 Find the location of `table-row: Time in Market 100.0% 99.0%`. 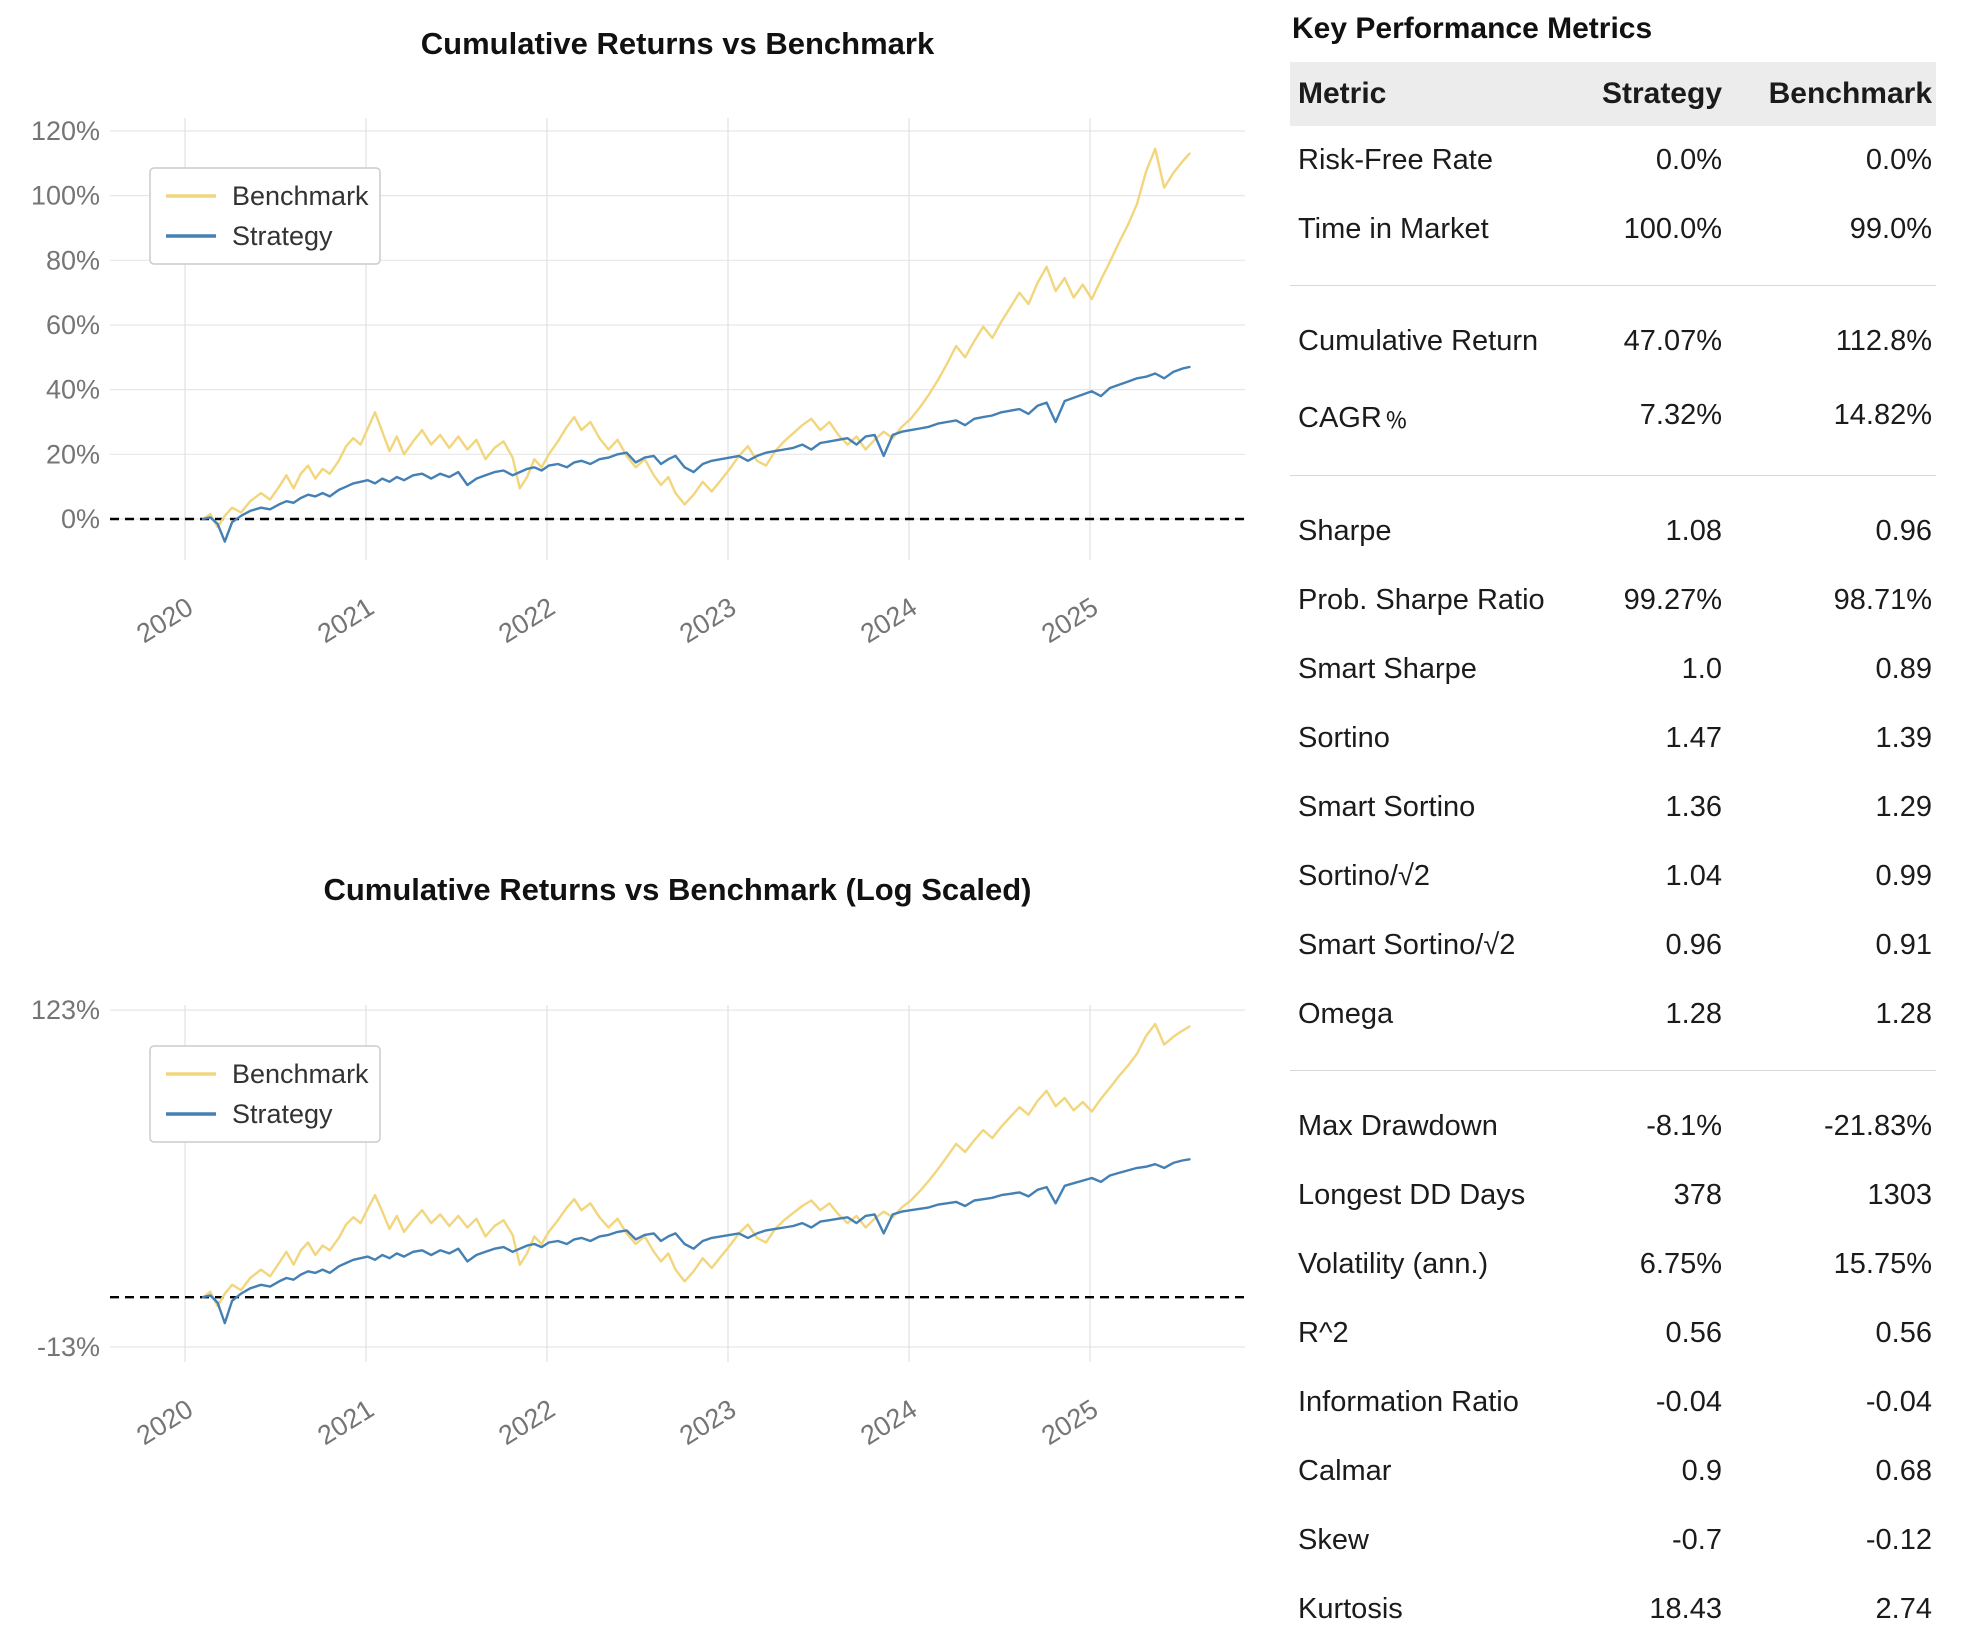

table-row: Time in Market 100.0% 99.0% is located at coordinates (1613, 229).